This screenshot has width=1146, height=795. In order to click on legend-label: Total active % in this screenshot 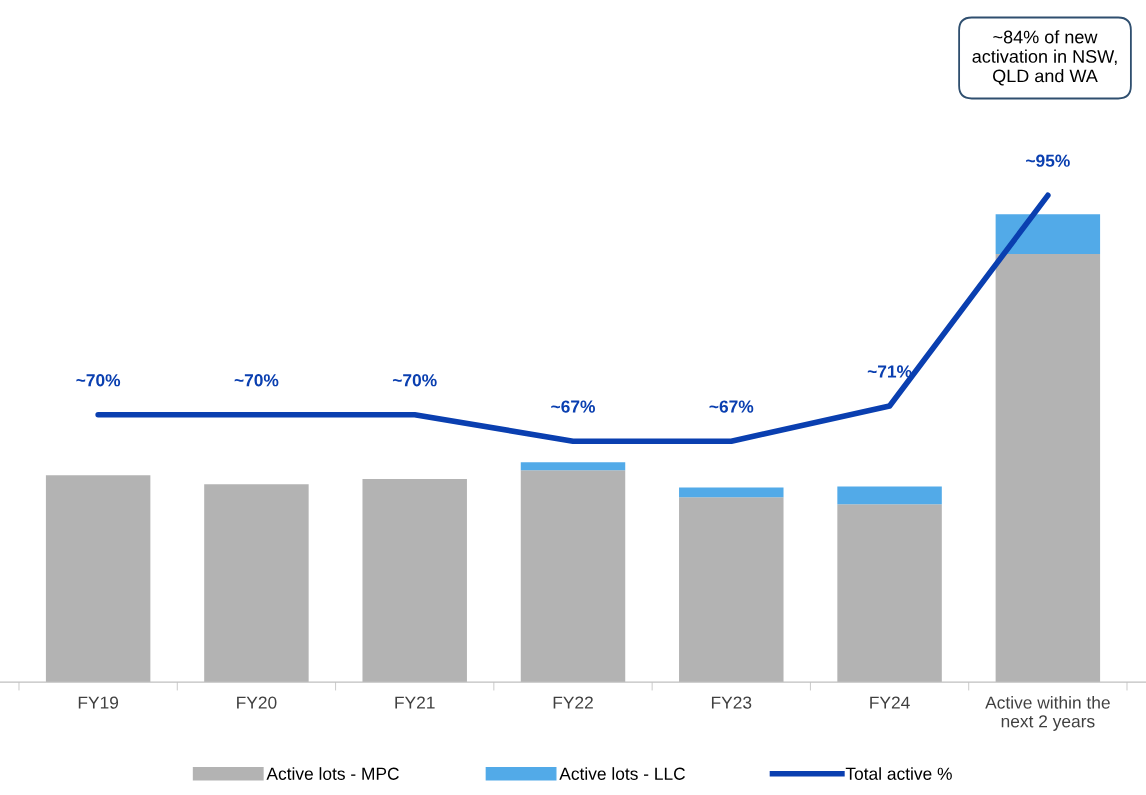, I will do `click(898, 773)`.